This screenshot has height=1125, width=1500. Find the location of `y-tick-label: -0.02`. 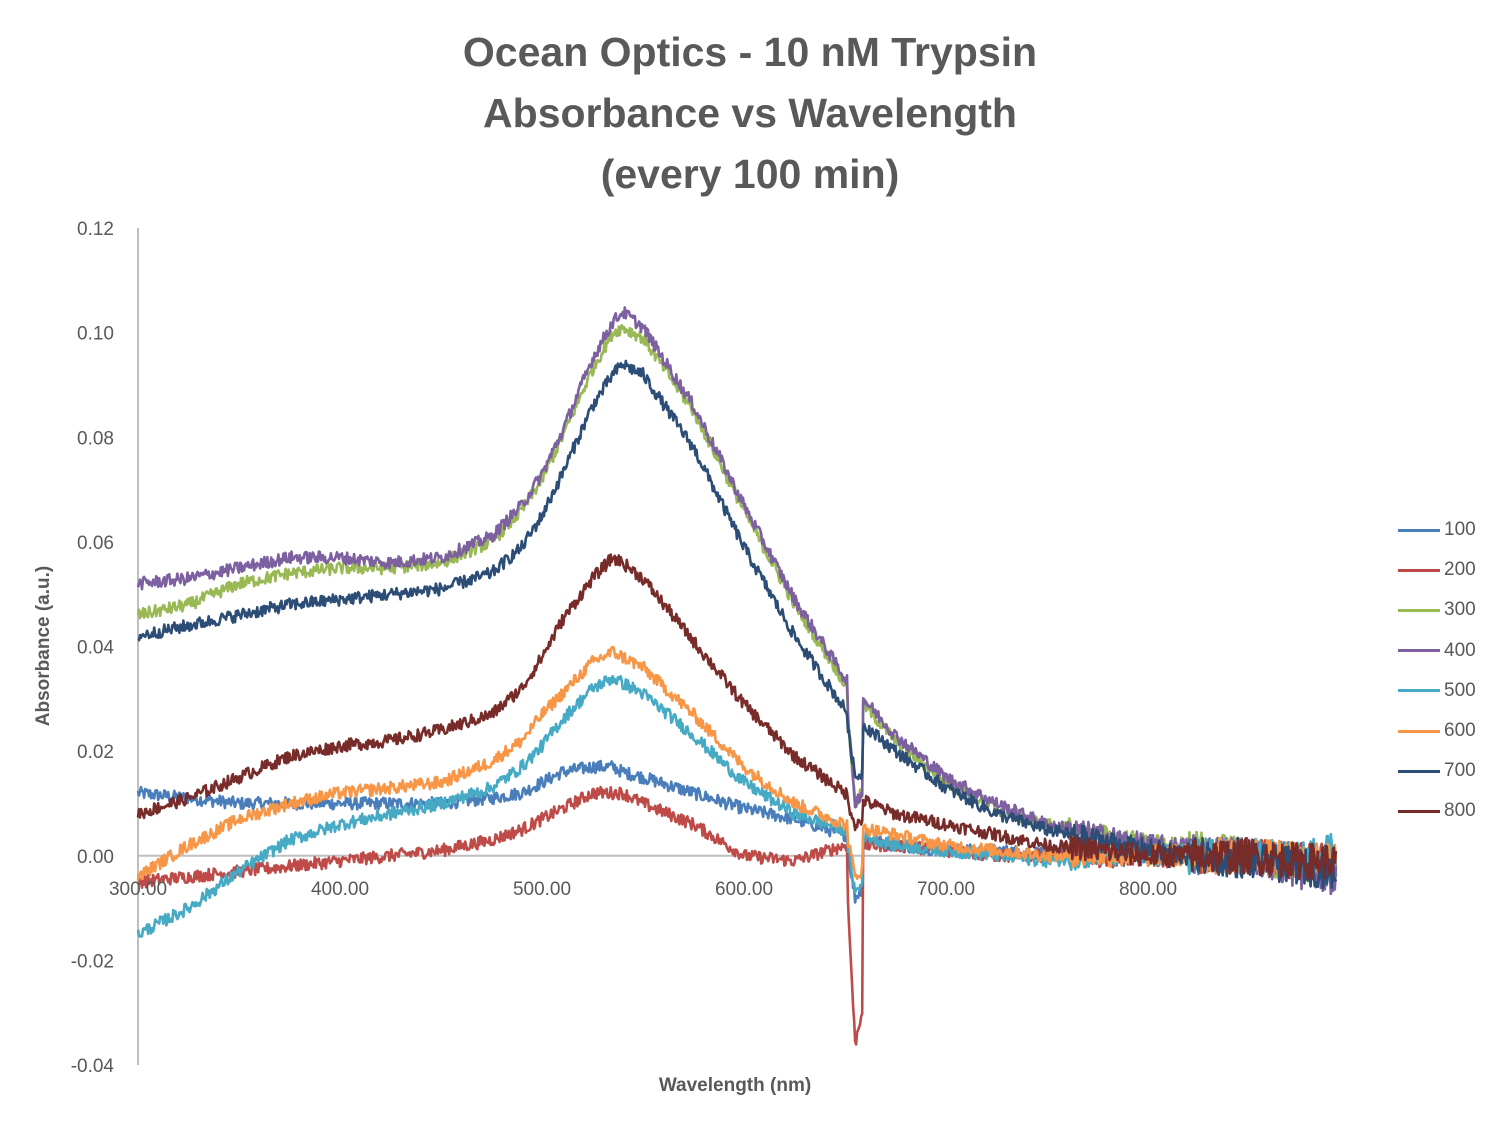

y-tick-label: -0.02 is located at coordinates (92, 961).